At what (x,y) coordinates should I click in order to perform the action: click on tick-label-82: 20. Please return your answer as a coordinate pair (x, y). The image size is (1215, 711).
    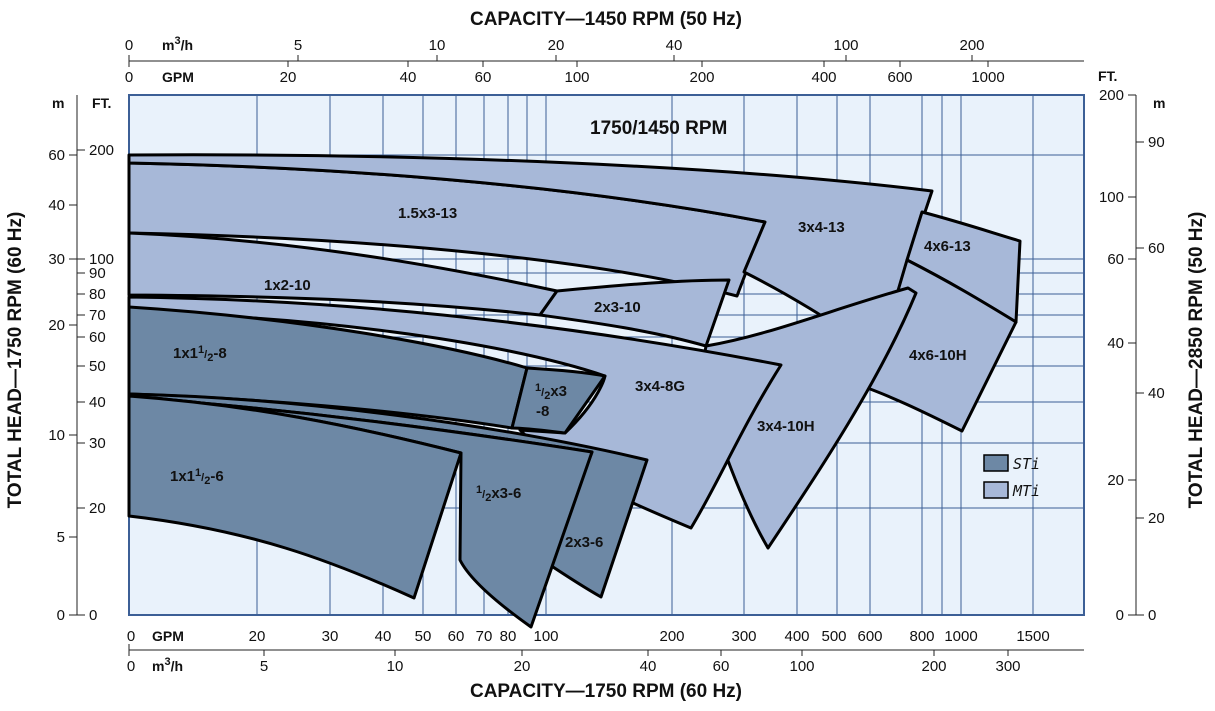
    Looking at the image, I should click on (1115, 480).